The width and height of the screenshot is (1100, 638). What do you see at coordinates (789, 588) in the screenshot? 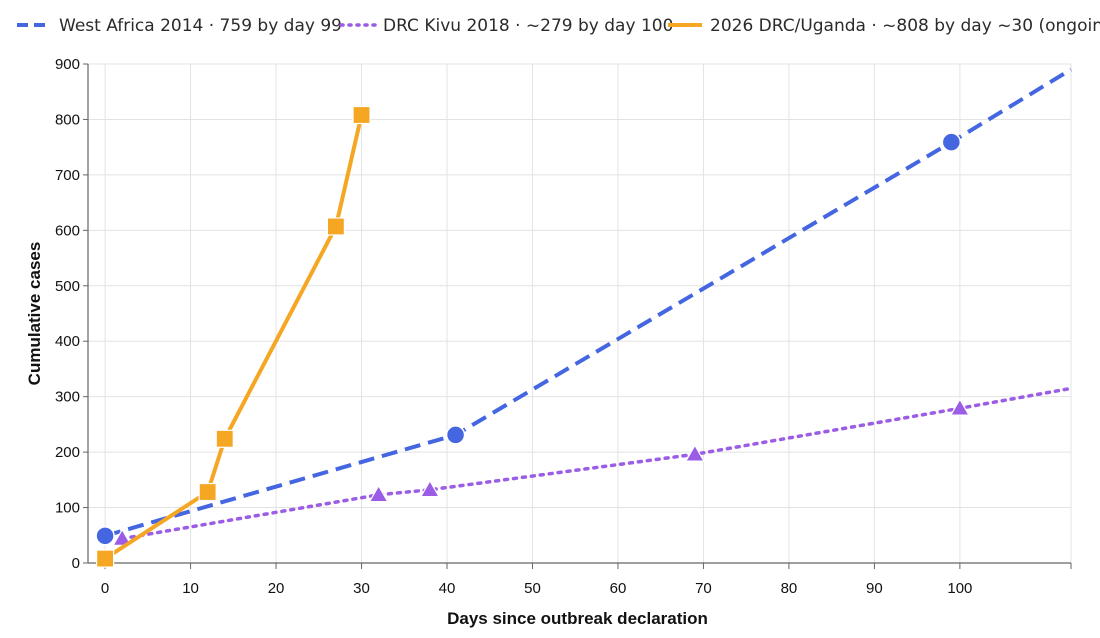
I see `x-tick-label: 80` at bounding box center [789, 588].